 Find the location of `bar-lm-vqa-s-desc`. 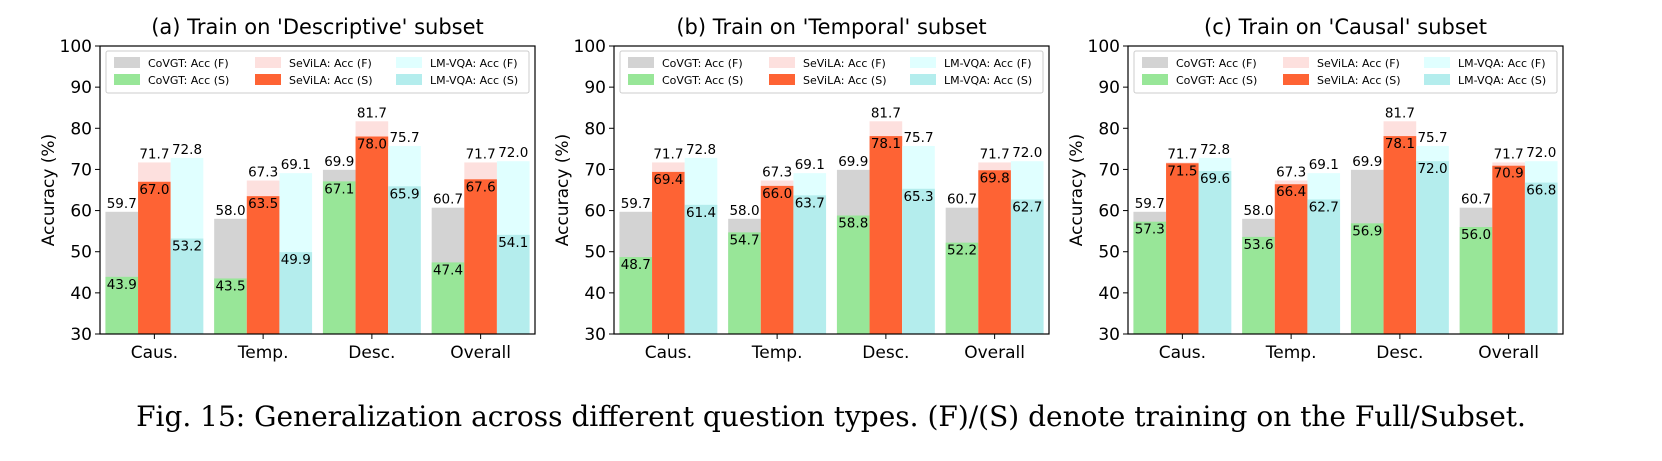

bar-lm-vqa-s-desc is located at coordinates (1432, 247).